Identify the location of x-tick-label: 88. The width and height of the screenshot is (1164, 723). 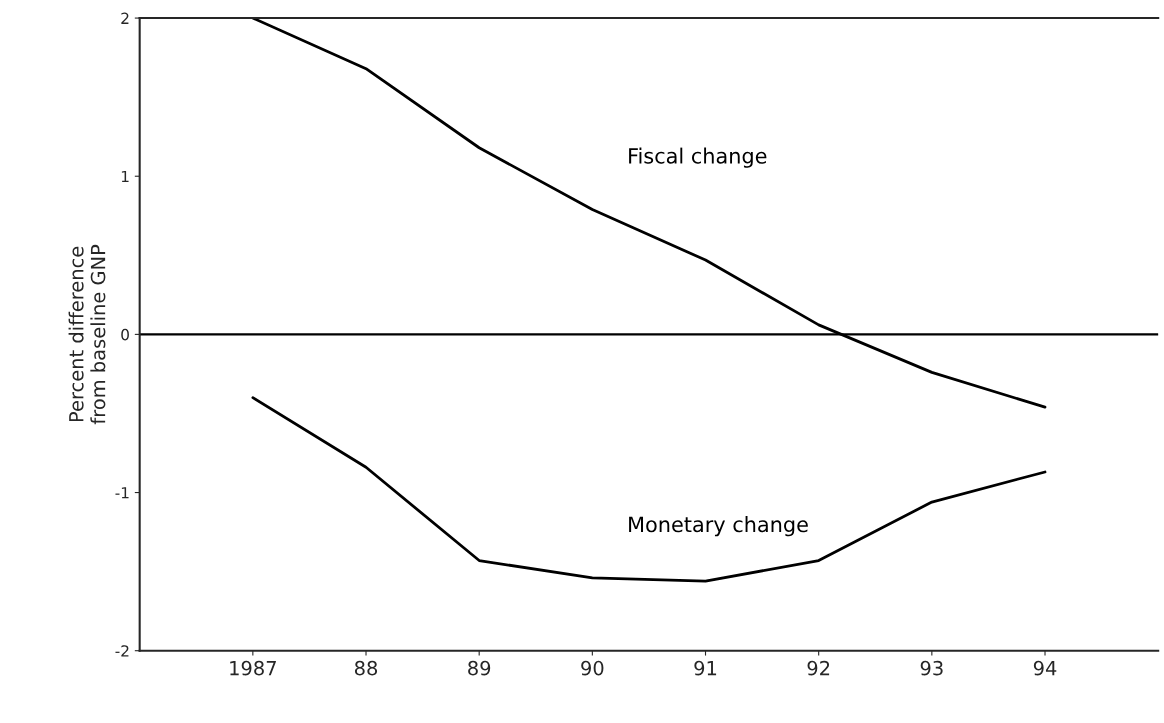
(366, 668).